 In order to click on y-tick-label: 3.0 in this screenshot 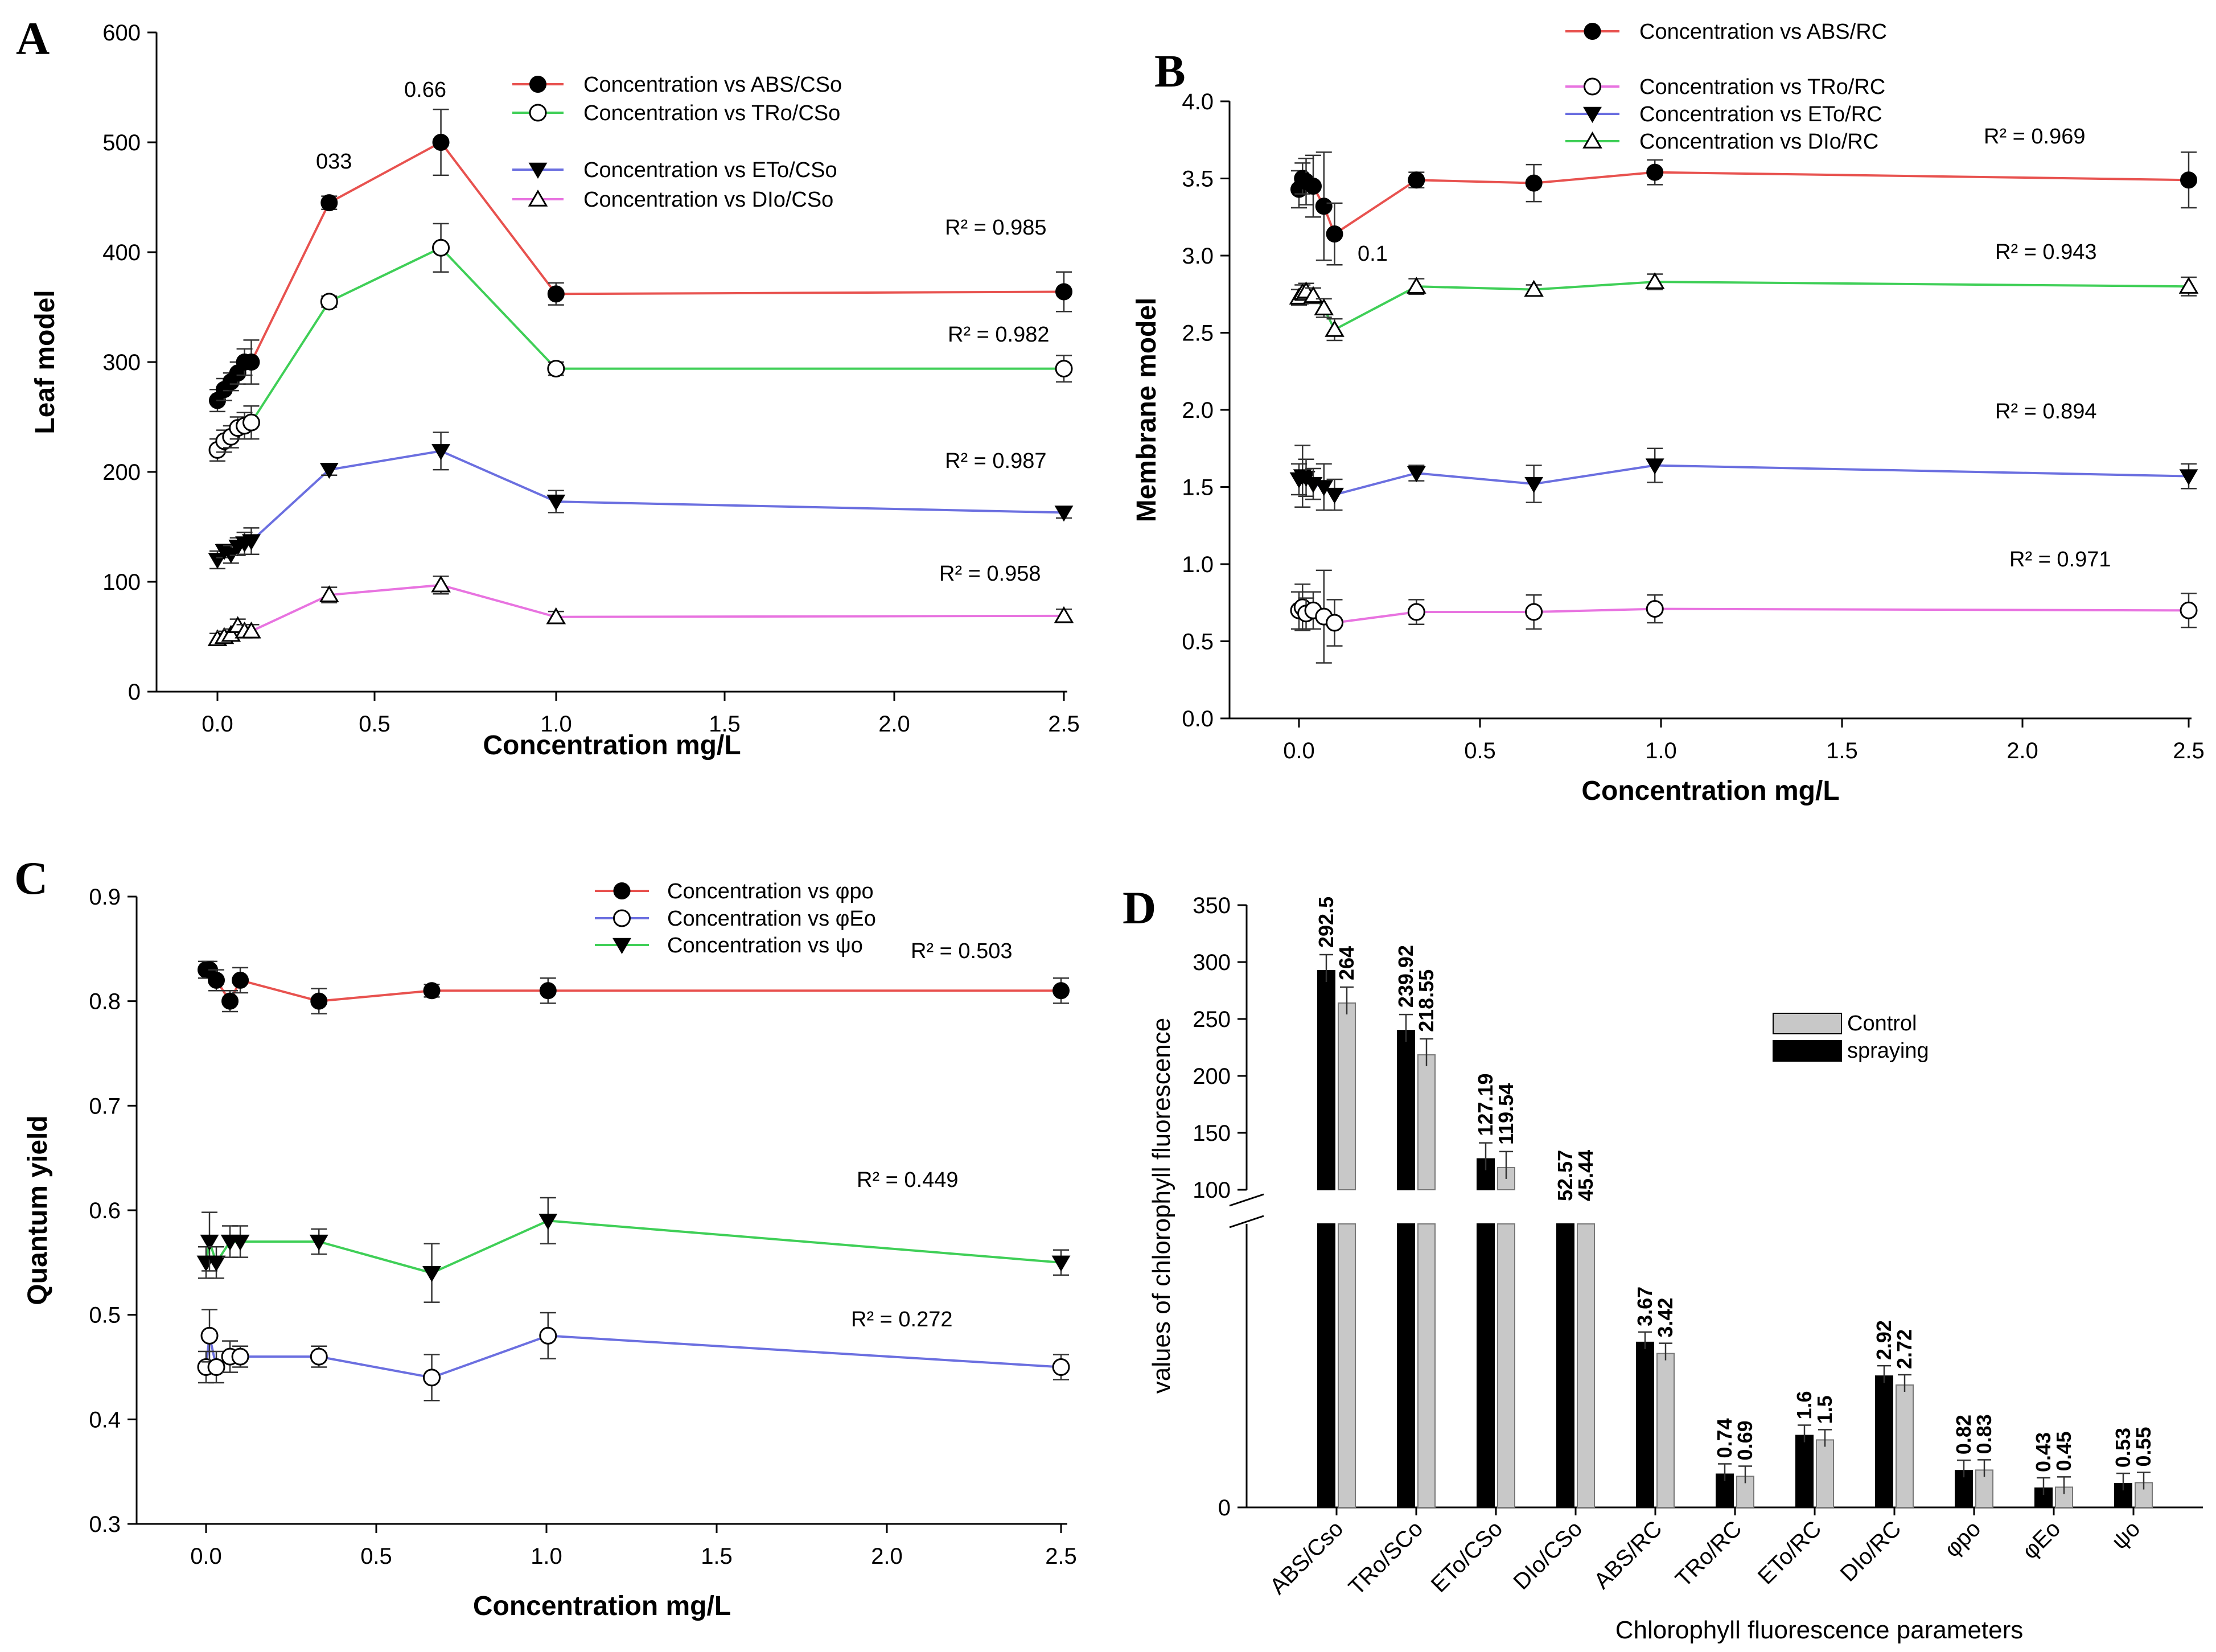, I will do `click(1198, 256)`.